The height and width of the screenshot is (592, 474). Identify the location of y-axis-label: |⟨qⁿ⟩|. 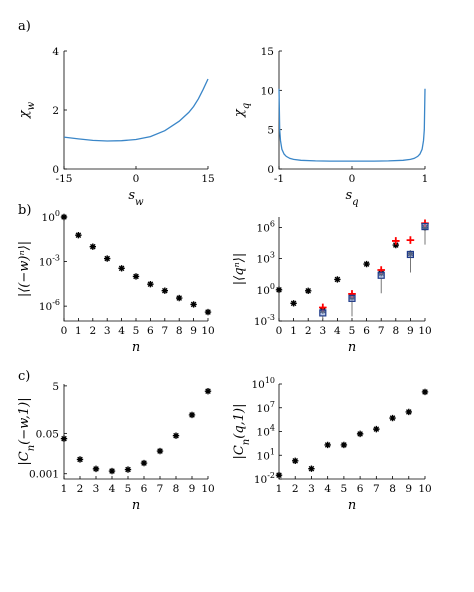
(239, 269).